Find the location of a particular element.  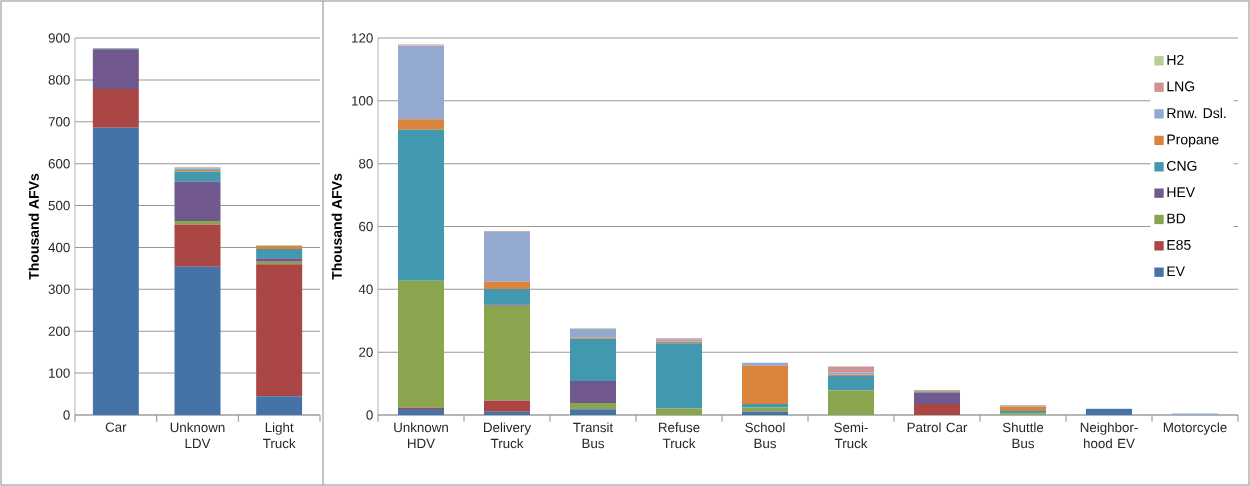

y-tick-label: 120 is located at coordinates (362, 38).